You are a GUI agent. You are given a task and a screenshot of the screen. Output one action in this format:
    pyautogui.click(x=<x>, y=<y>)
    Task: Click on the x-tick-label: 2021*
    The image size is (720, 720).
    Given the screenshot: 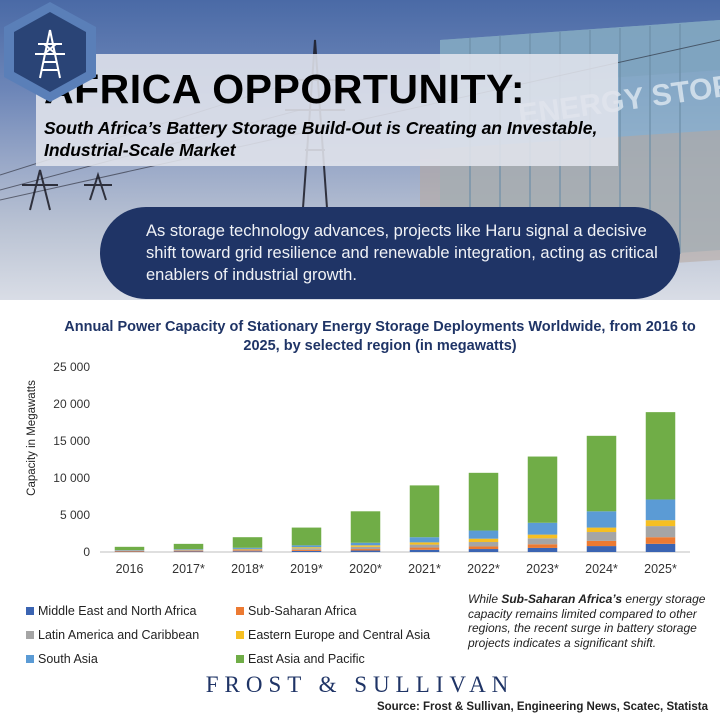 What is the action you would take?
    pyautogui.click(x=424, y=569)
    